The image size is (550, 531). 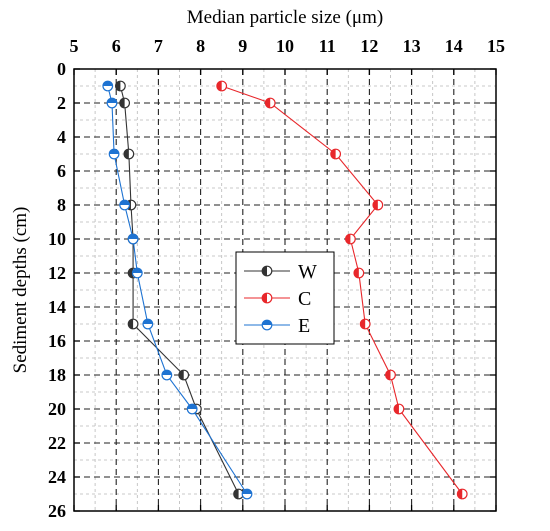 I want to click on legend: WCE, so click(x=285, y=298).